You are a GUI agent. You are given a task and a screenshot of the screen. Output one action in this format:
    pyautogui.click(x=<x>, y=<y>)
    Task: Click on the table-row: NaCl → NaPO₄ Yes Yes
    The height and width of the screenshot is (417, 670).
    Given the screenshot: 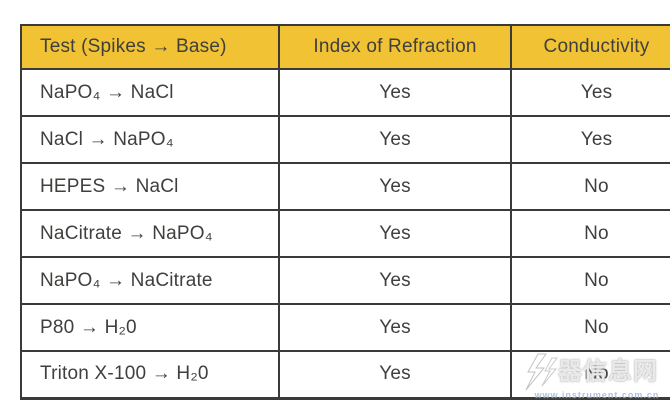 What is the action you would take?
    pyautogui.click(x=345, y=139)
    